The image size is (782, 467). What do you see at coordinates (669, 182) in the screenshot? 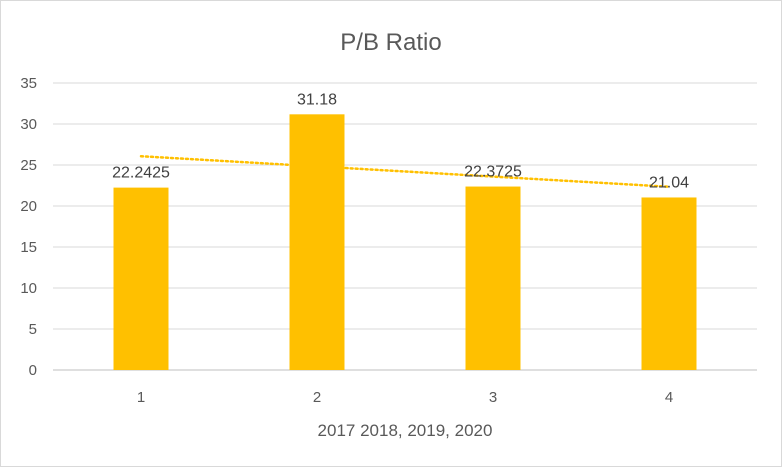
I see `data-label: 21.04` at bounding box center [669, 182].